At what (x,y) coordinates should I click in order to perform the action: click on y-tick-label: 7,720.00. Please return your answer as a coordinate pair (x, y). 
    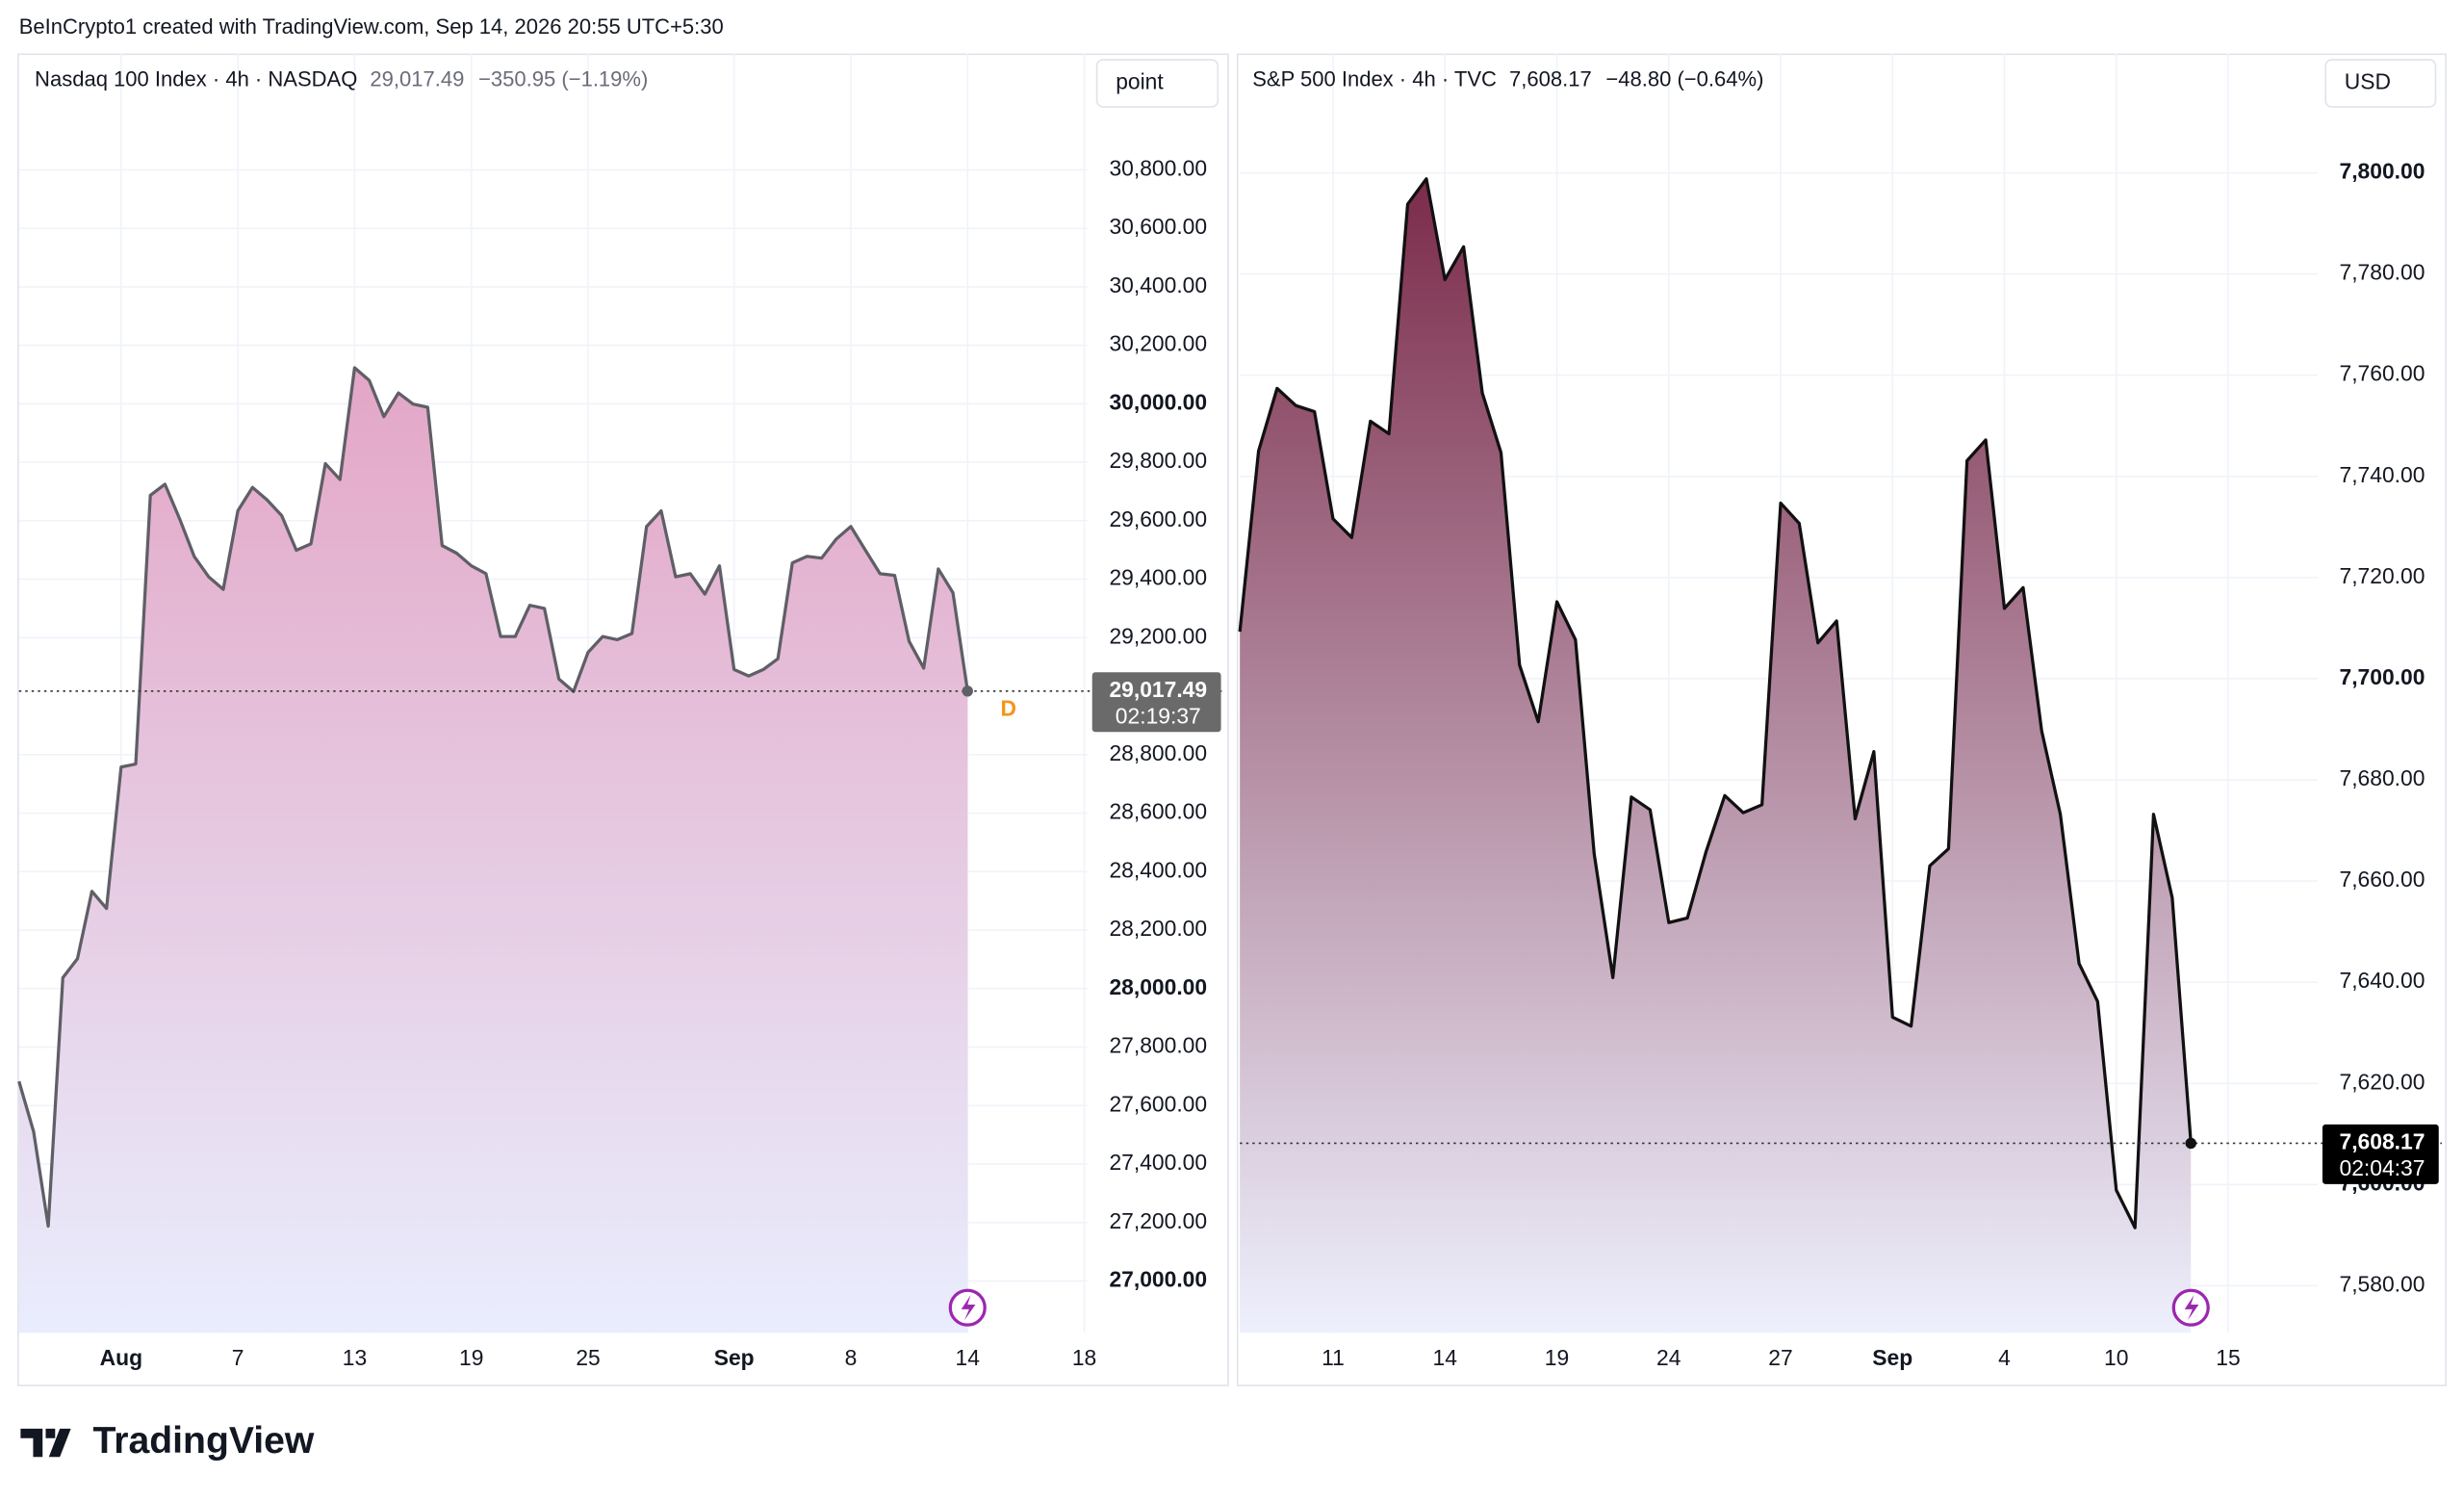
    Looking at the image, I should click on (2383, 575).